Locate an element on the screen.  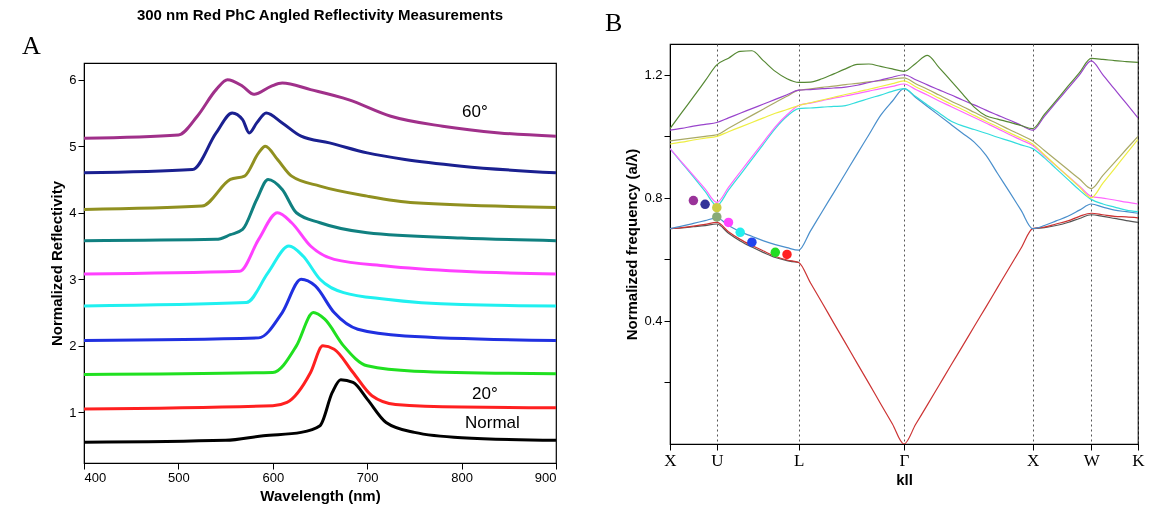
x-tick-label: 600 is located at coordinates (273, 477).